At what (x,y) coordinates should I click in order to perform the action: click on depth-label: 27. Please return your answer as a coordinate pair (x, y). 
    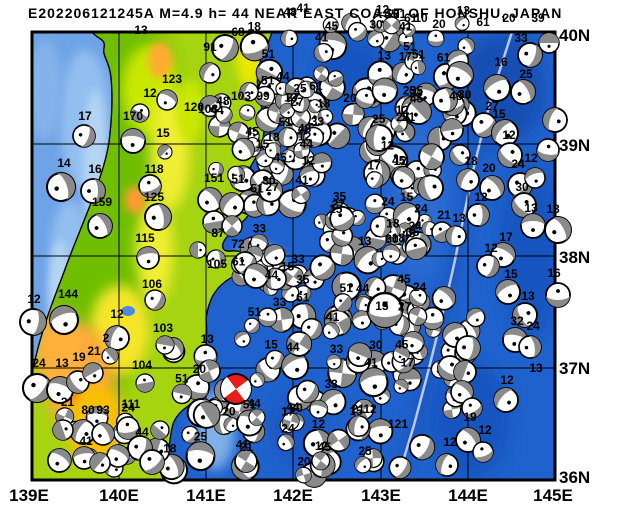
    Looking at the image, I should click on (403, 117).